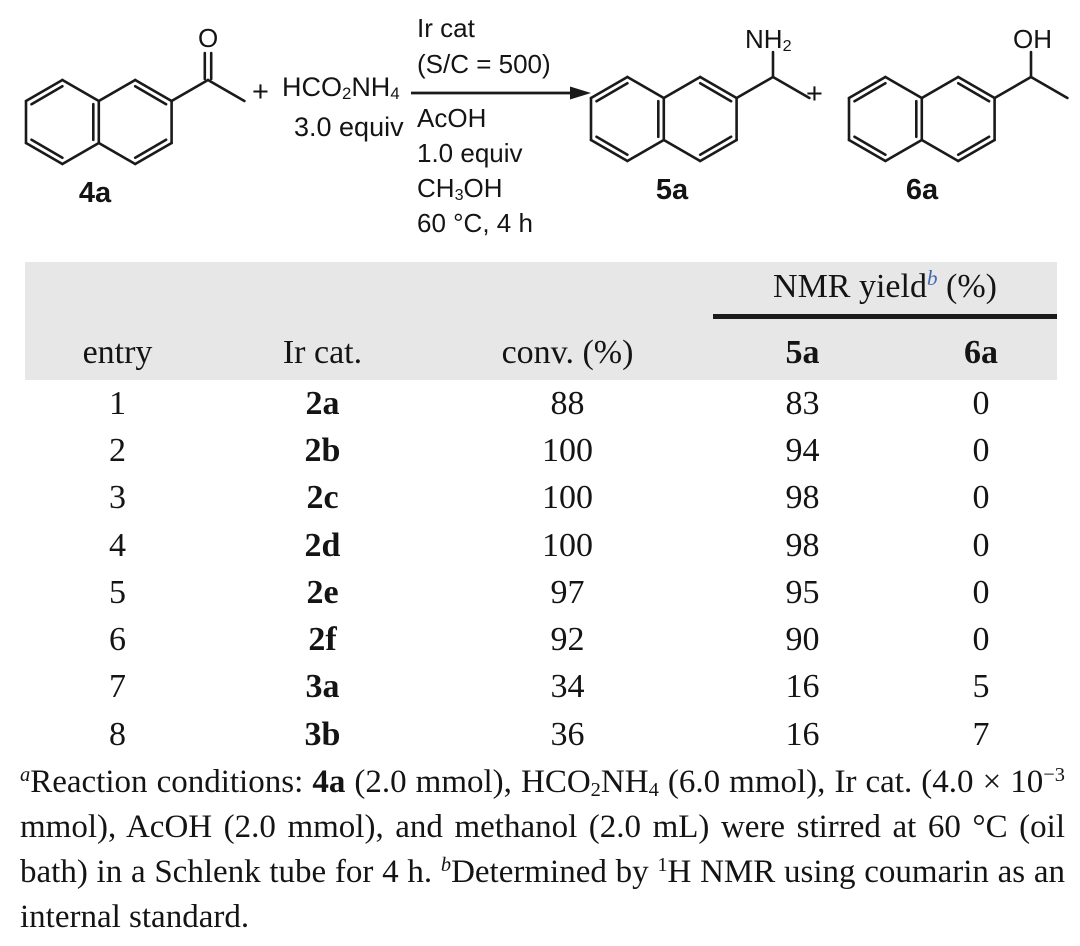 Image resolution: width=1080 pixels, height=946 pixels. I want to click on hydroxyl-group-label: OH, so click(1032, 39).